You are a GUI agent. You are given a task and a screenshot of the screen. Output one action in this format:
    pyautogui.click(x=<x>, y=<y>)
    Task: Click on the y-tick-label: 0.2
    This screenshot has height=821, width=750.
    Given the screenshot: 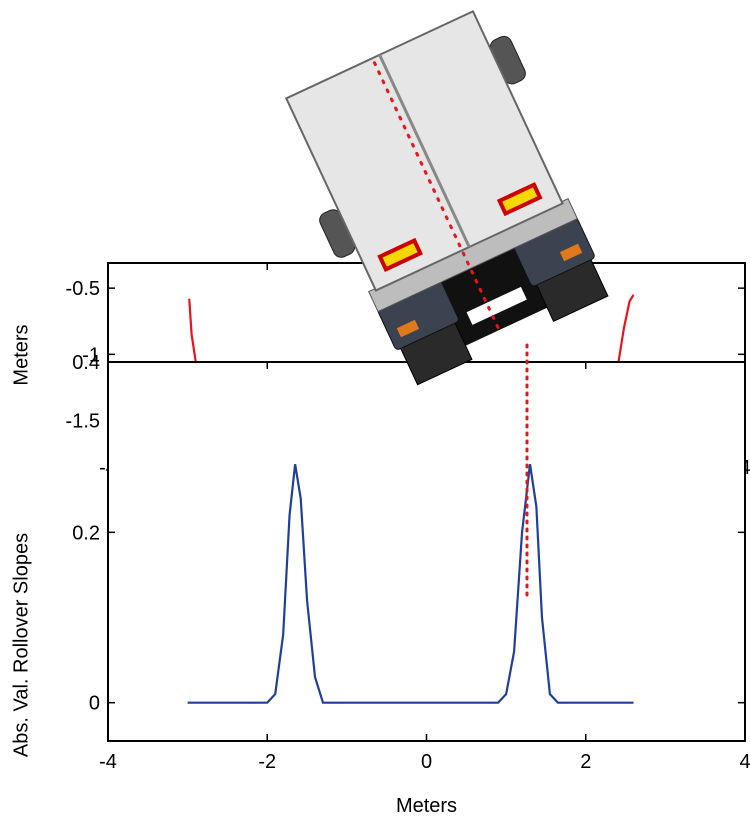 What is the action you would take?
    pyautogui.click(x=86, y=533)
    